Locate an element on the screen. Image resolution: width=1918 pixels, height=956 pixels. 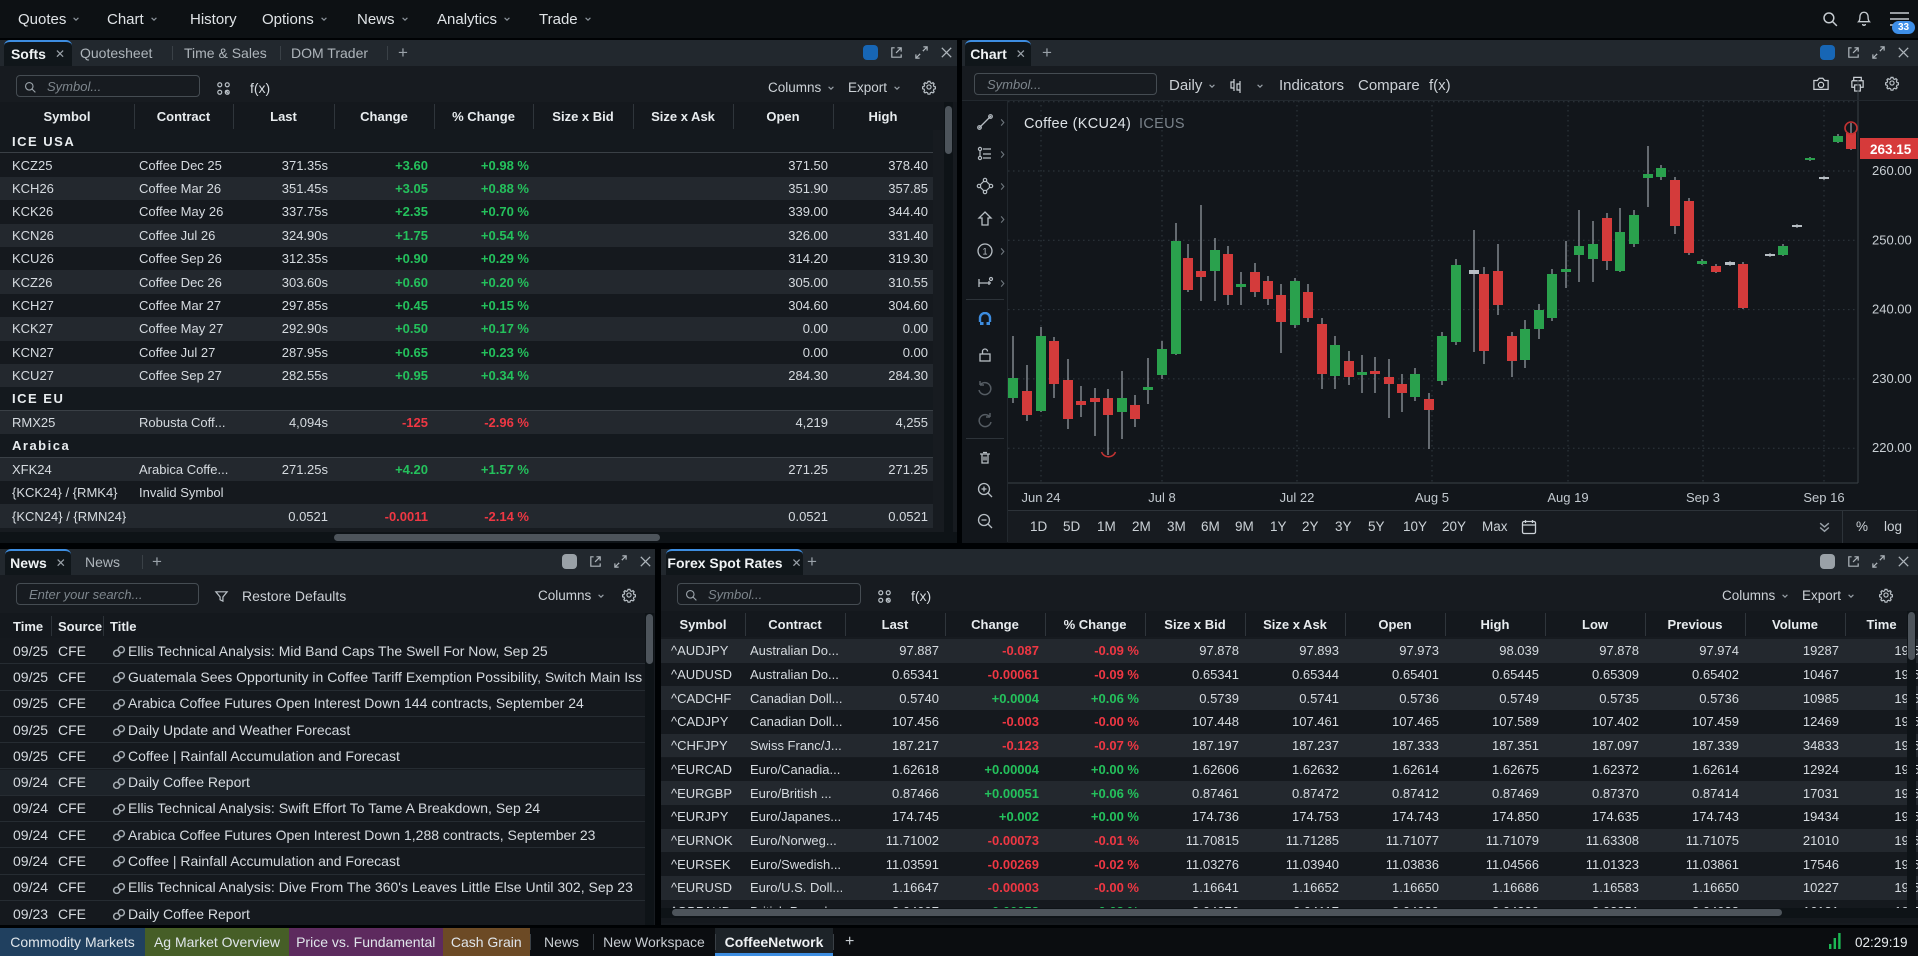
svg-text: 230.00 is located at coordinates (1892, 378).